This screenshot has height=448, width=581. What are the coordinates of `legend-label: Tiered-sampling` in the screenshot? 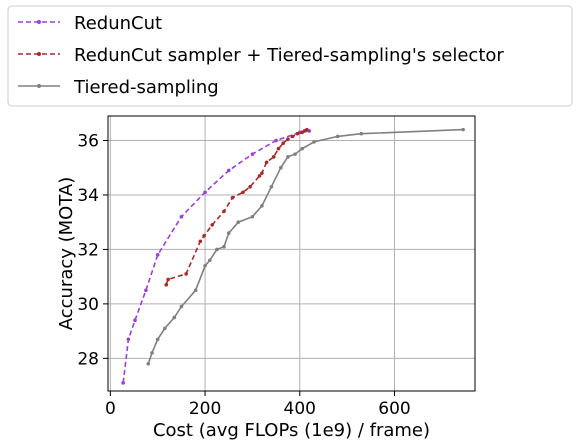 It's located at (146, 87).